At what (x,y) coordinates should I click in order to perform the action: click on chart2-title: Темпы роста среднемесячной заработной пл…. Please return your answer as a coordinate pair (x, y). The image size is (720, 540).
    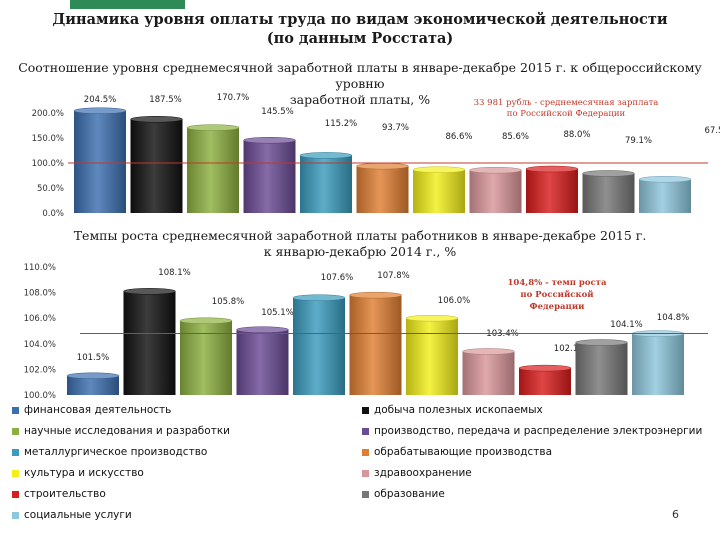
    Looking at the image, I should click on (360, 244).